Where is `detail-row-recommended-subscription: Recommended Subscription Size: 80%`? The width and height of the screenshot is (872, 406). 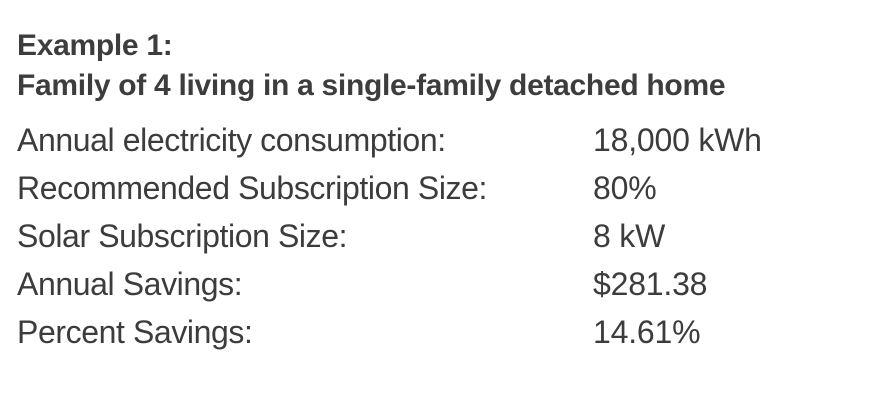 detail-row-recommended-subscription: Recommended Subscription Size: 80% is located at coordinates (434, 188).